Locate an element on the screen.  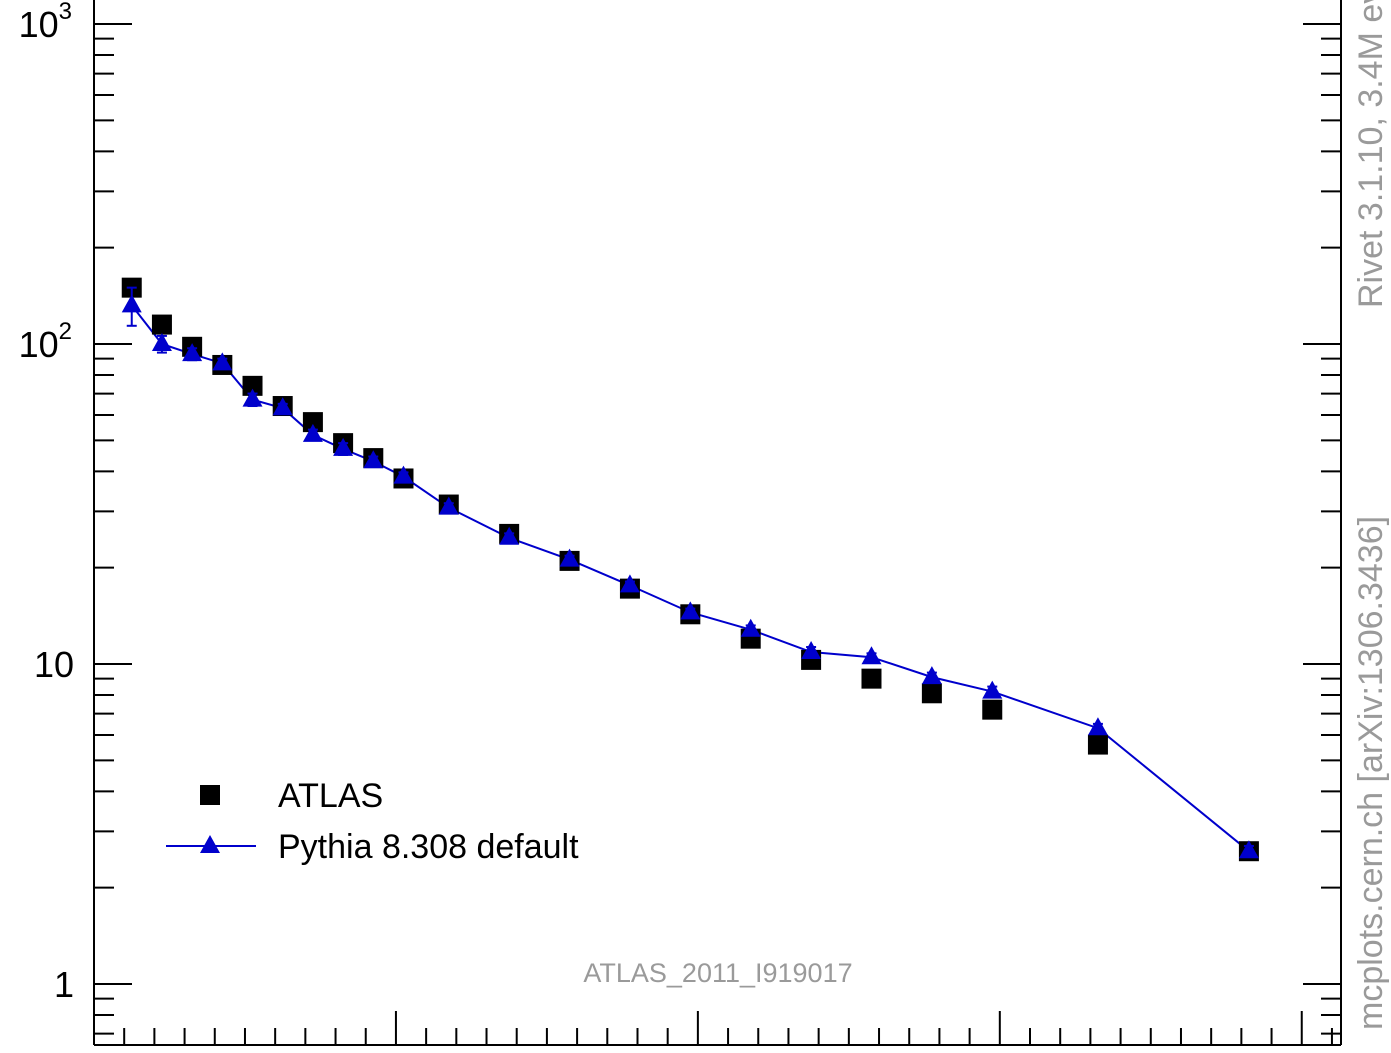
legend-pythia-marker is located at coordinates (210, 844).